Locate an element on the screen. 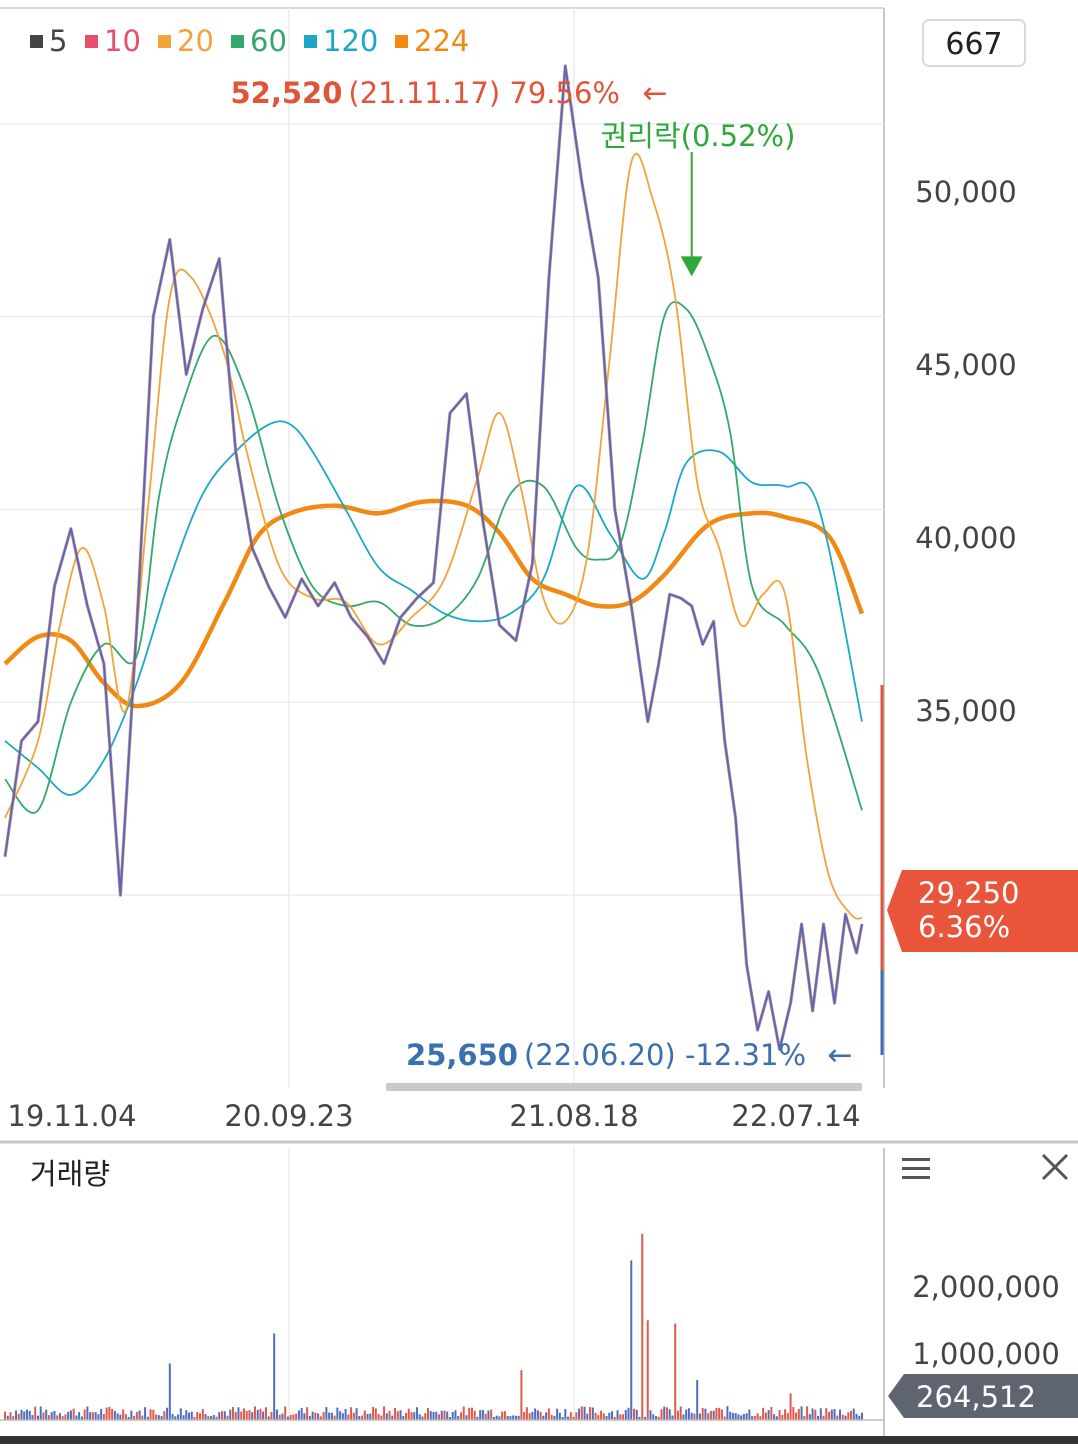 Image resolution: width=1078 pixels, height=1452 pixels. y-tick-label: 50,000 is located at coordinates (965, 192).